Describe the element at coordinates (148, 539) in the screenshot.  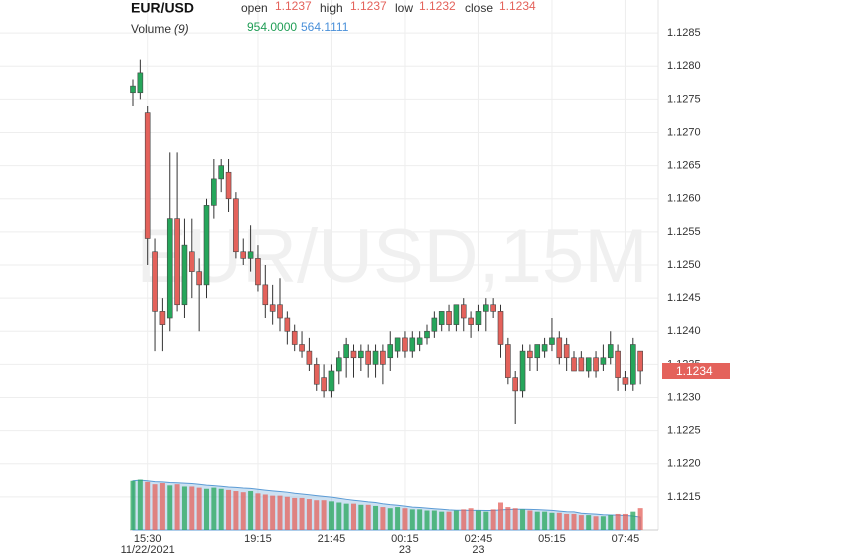
I see `x-tick-label: 15:30` at that location.